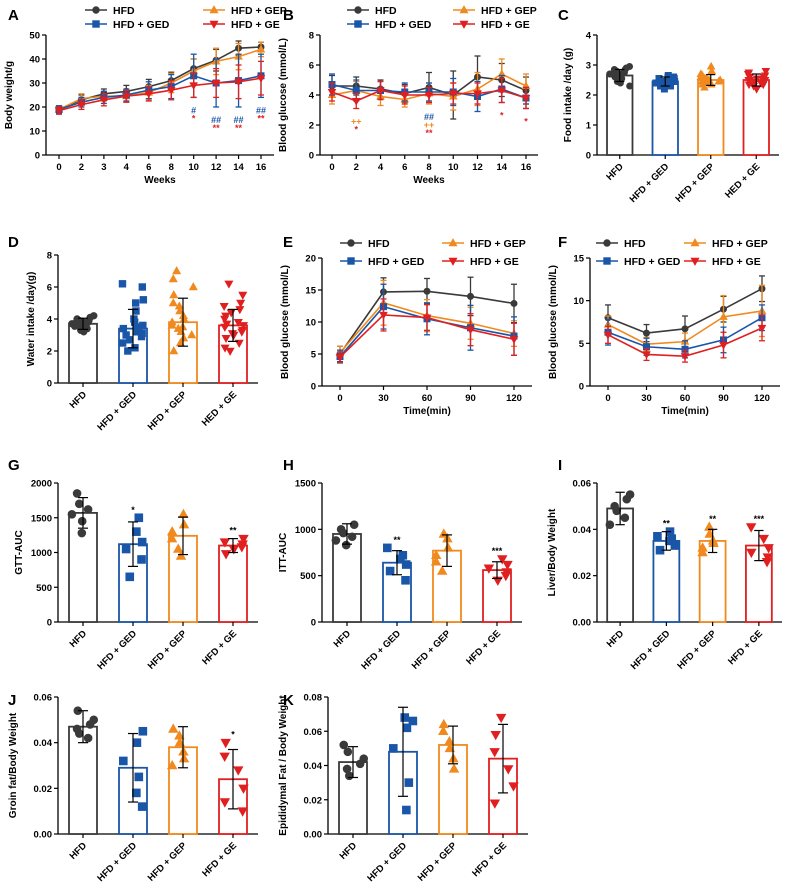  What do you see at coordinates (127, 167) in the screenshot?
I see `x-tick-label: 4` at bounding box center [127, 167].